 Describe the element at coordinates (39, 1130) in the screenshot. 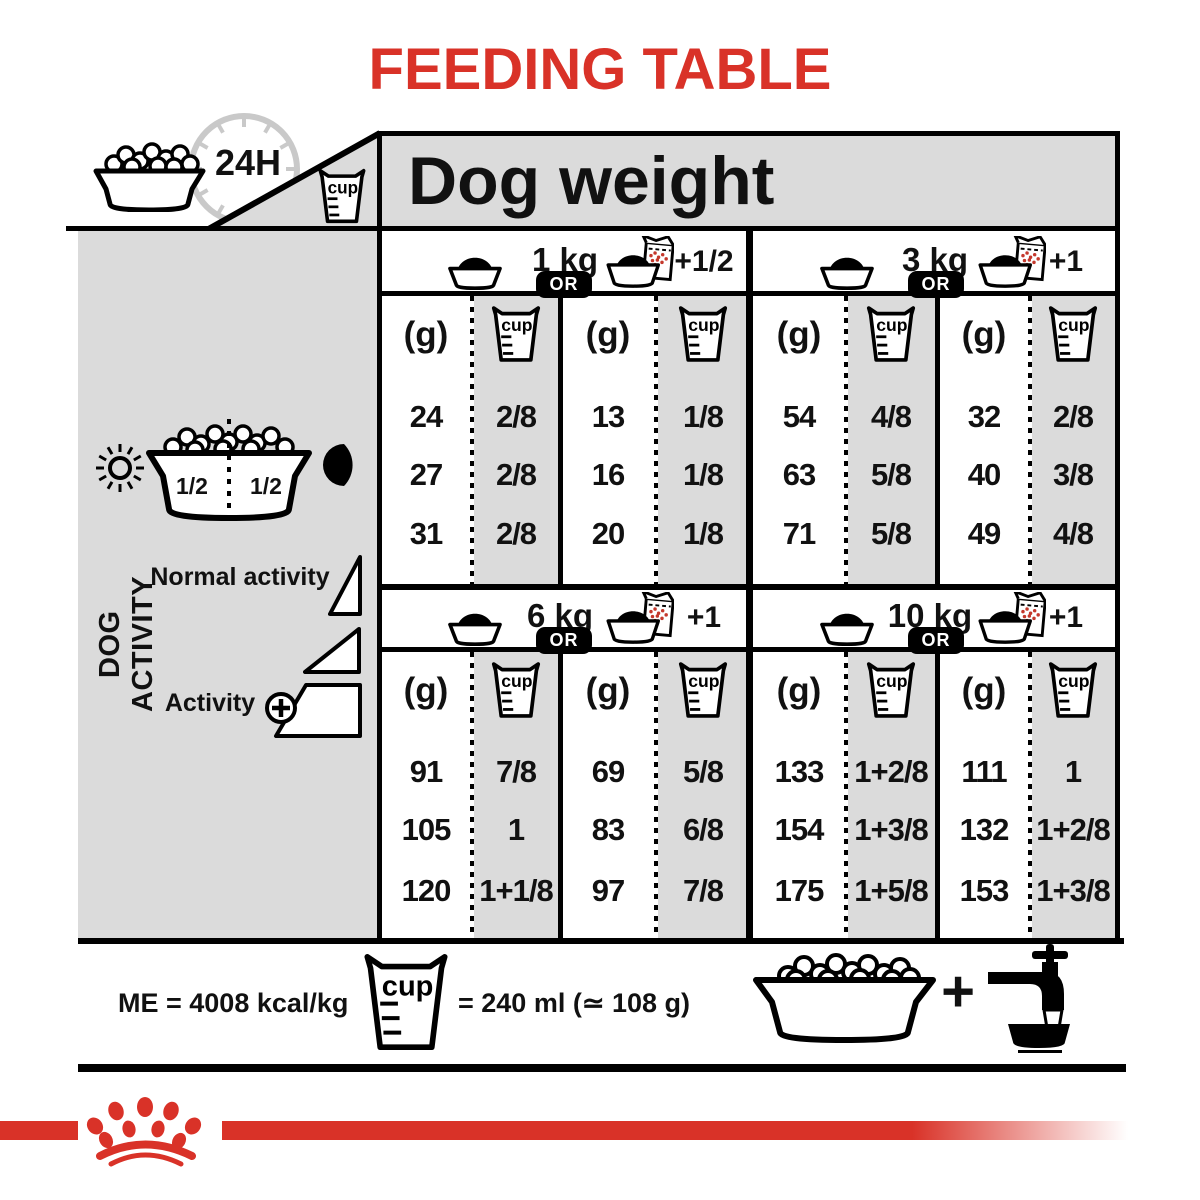

I see `brand-band-left` at that location.